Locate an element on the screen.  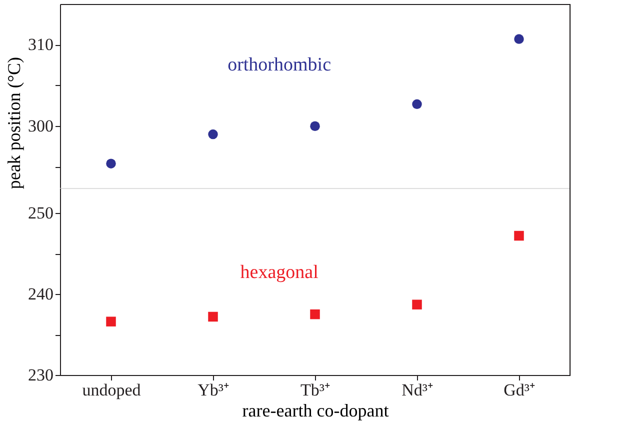
x-axis-title: rare-earth co-dopant is located at coordinates (315, 410).